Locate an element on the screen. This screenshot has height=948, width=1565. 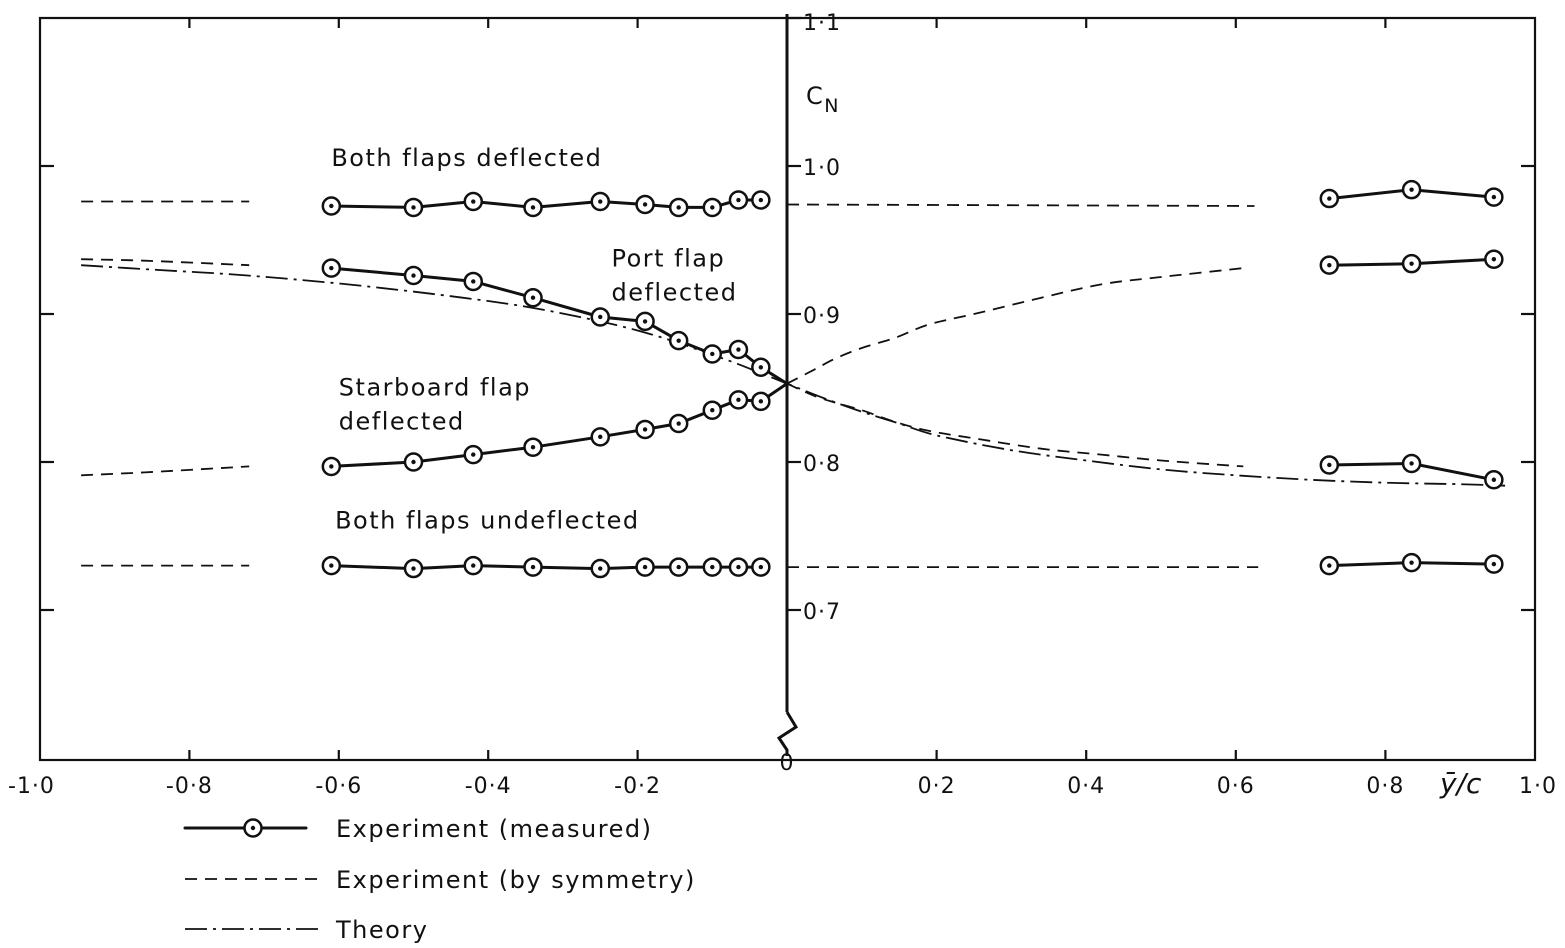
x-tick-label: 0·6 is located at coordinates (1236, 786).